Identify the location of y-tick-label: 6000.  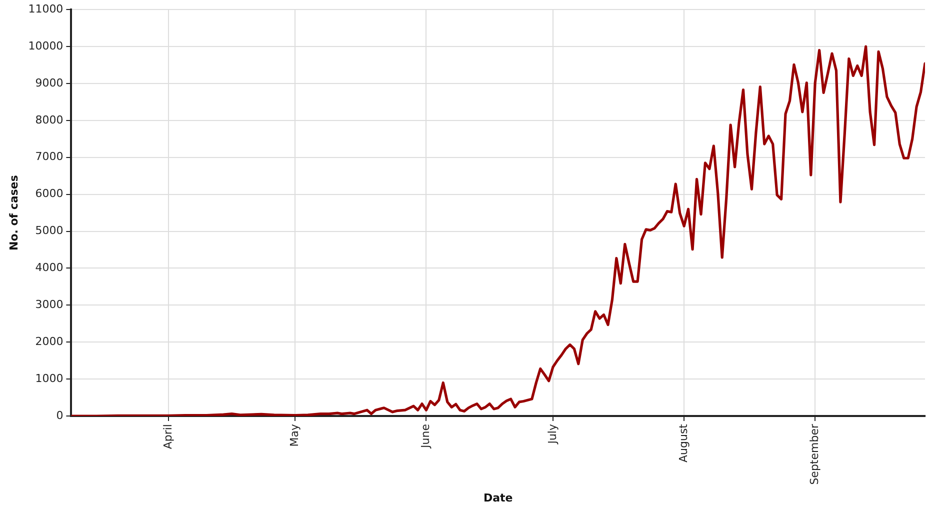
(49, 193).